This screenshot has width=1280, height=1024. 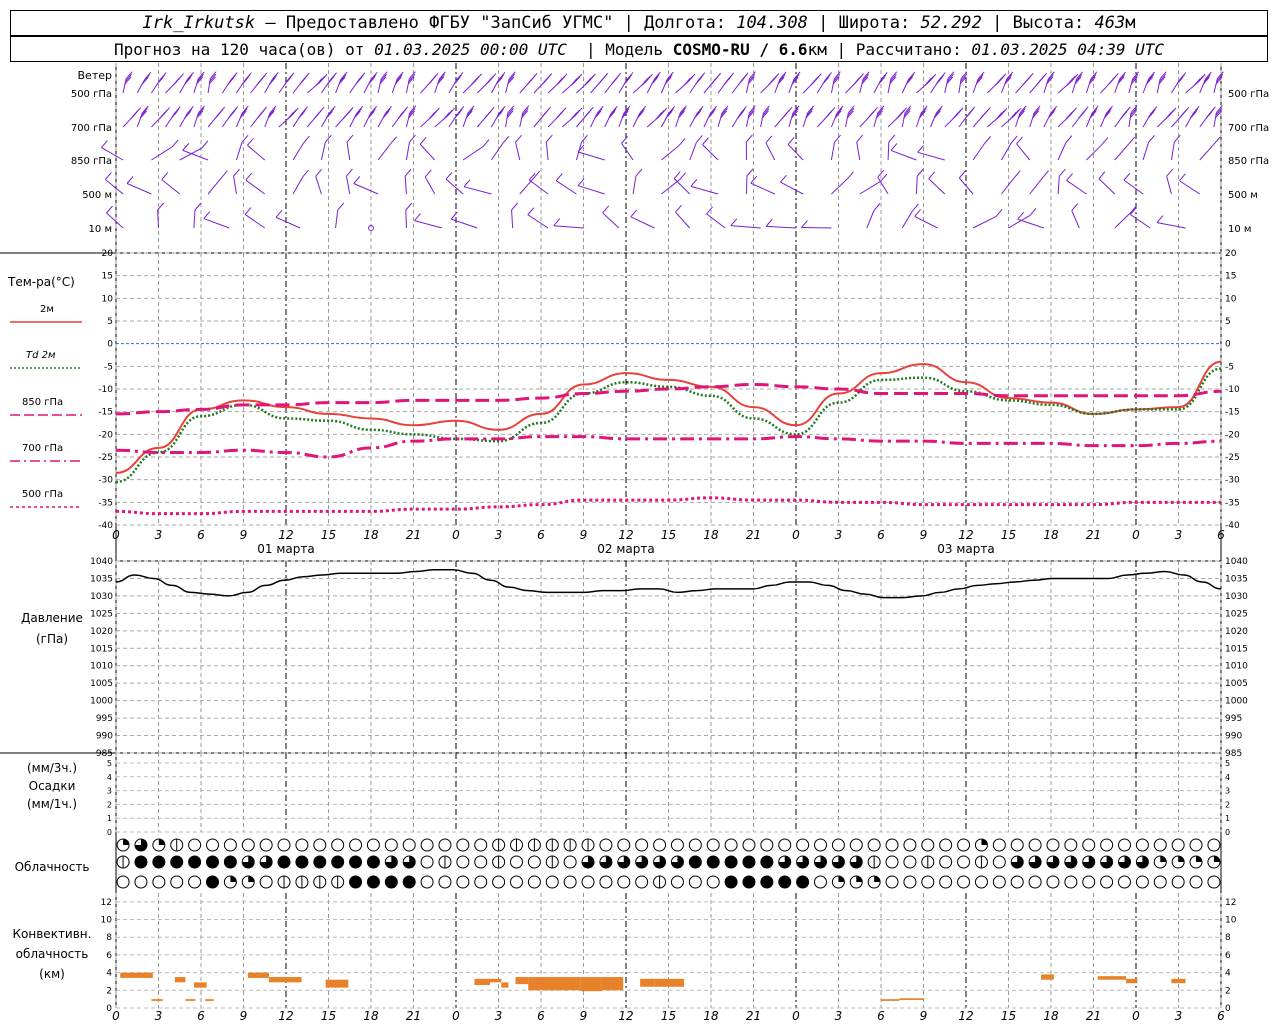 What do you see at coordinates (1051, 535) in the screenshot?
I see `temp-hour-tick: 18` at bounding box center [1051, 535].